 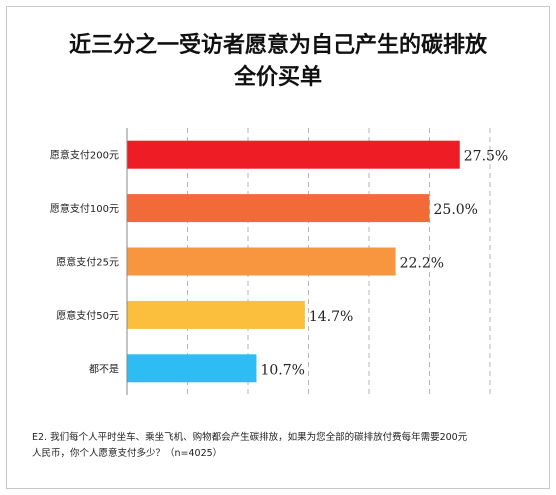 What do you see at coordinates (87, 262) in the screenshot?
I see `category-label-2: 愿意支付25元` at bounding box center [87, 262].